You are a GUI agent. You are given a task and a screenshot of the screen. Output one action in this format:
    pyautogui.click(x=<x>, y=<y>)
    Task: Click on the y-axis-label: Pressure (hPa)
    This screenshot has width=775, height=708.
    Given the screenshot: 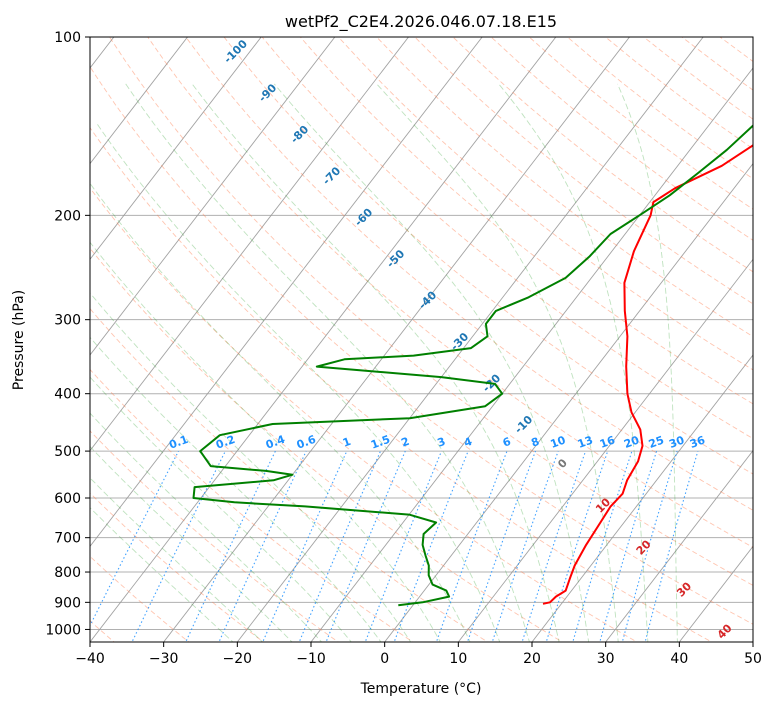 What is the action you would take?
    pyautogui.click(x=19, y=340)
    